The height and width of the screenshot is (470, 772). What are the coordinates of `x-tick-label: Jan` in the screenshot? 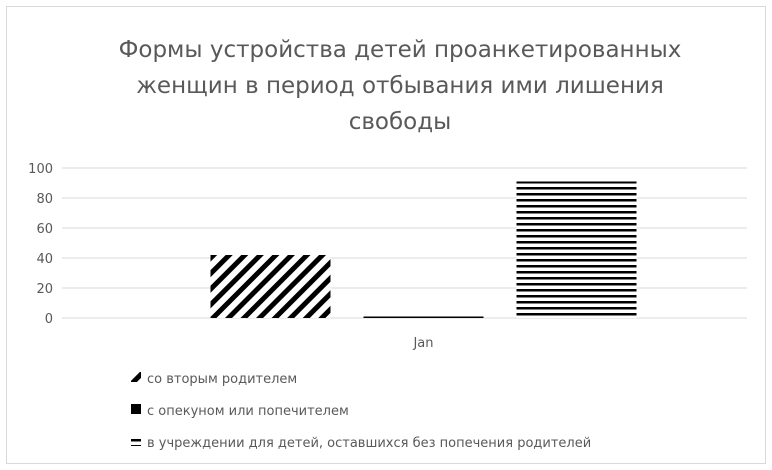 It's located at (422, 343).